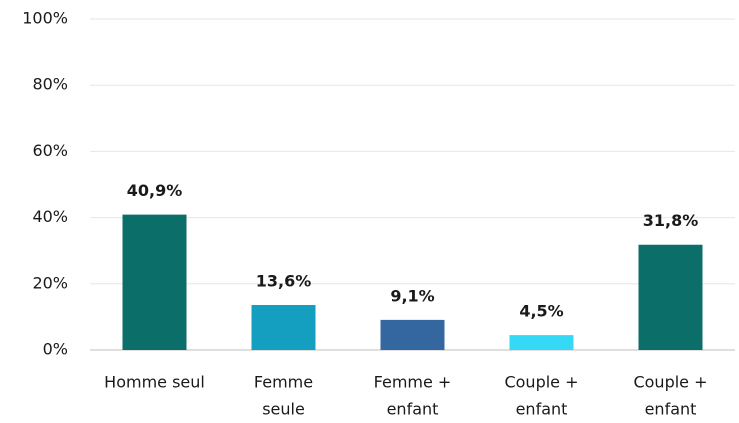 Image resolution: width=739 pixels, height=423 pixels. I want to click on y-tick-label: 40%, so click(50, 216).